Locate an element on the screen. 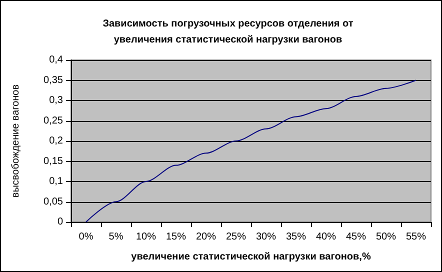 Image resolution: width=442 pixels, height=272 pixels. x-tick-label: 30% is located at coordinates (266, 237).